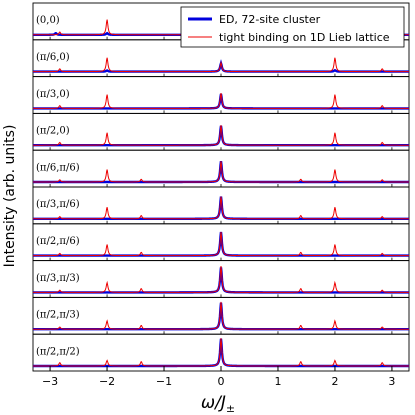 This screenshot has width=415, height=415. Describe the element at coordinates (164, 381) in the screenshot. I see `x-tick-label: −1` at that location.